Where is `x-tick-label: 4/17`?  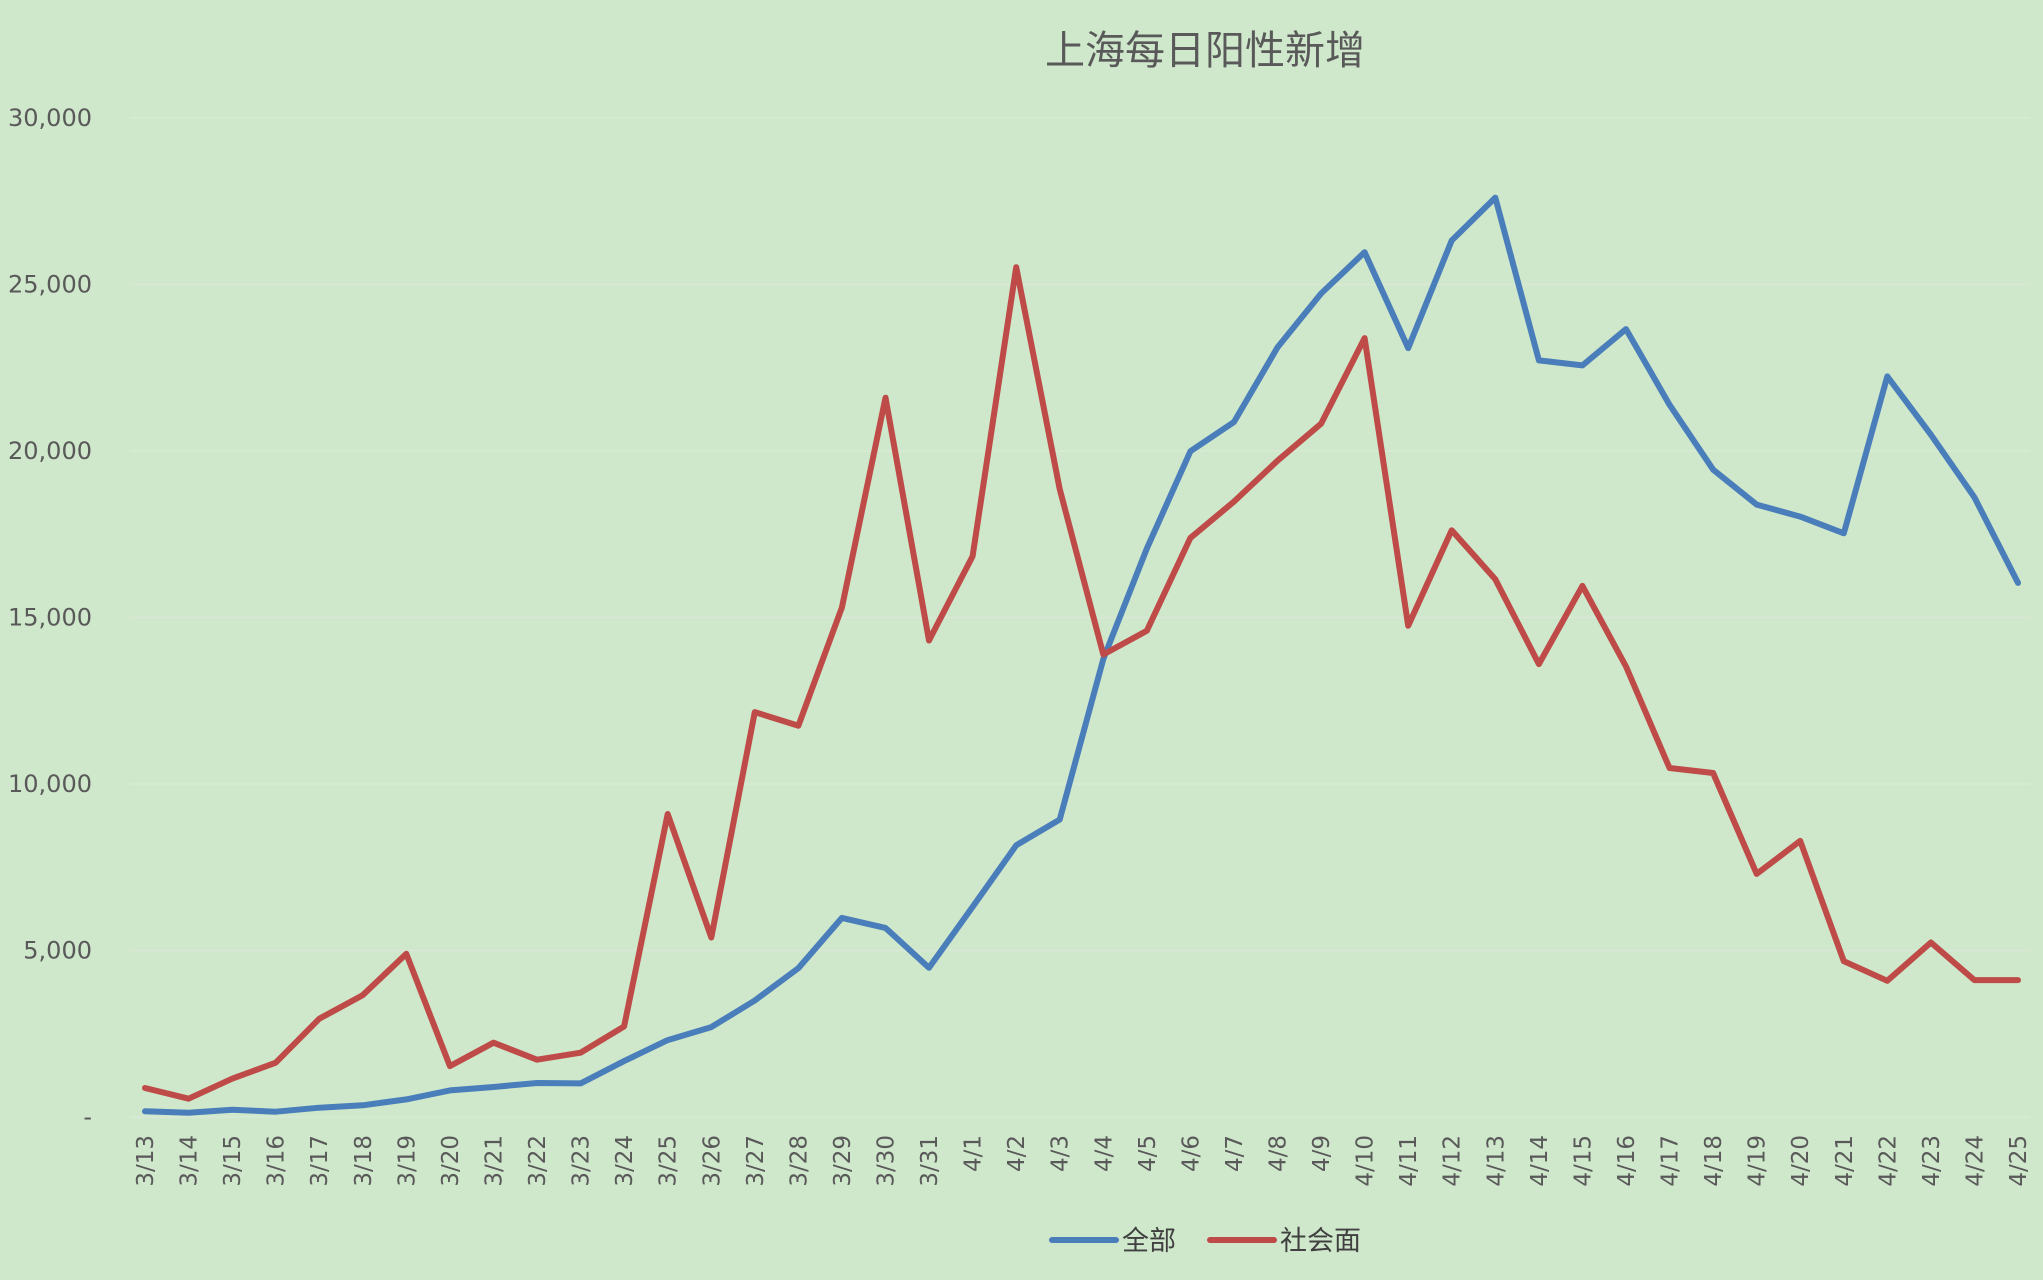
x-tick-label: 4/17 is located at coordinates (1671, 1161).